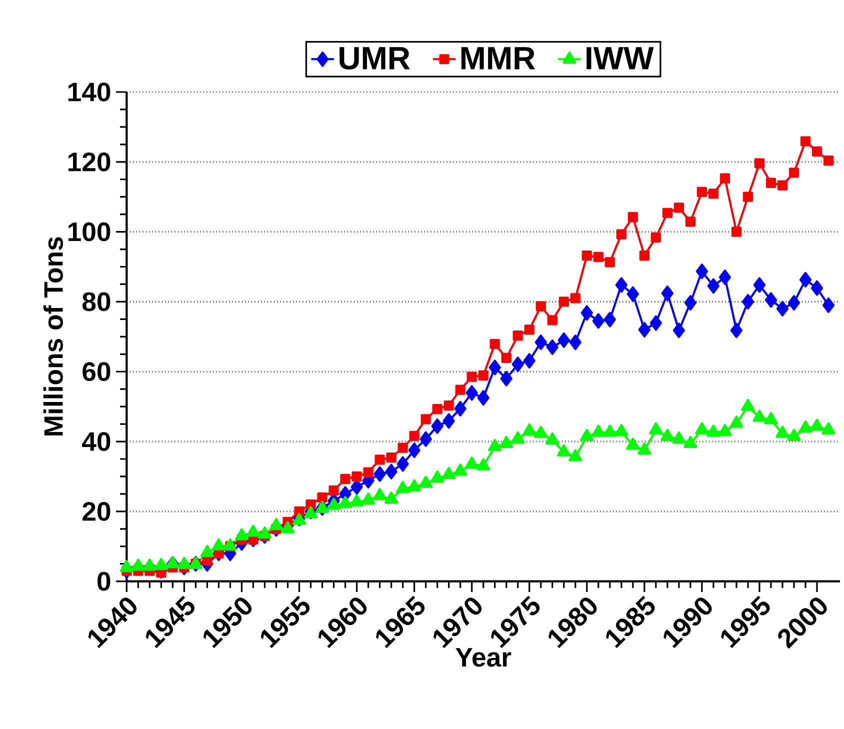  What do you see at coordinates (104, 581) in the screenshot?
I see `y-tick-label: 0` at bounding box center [104, 581].